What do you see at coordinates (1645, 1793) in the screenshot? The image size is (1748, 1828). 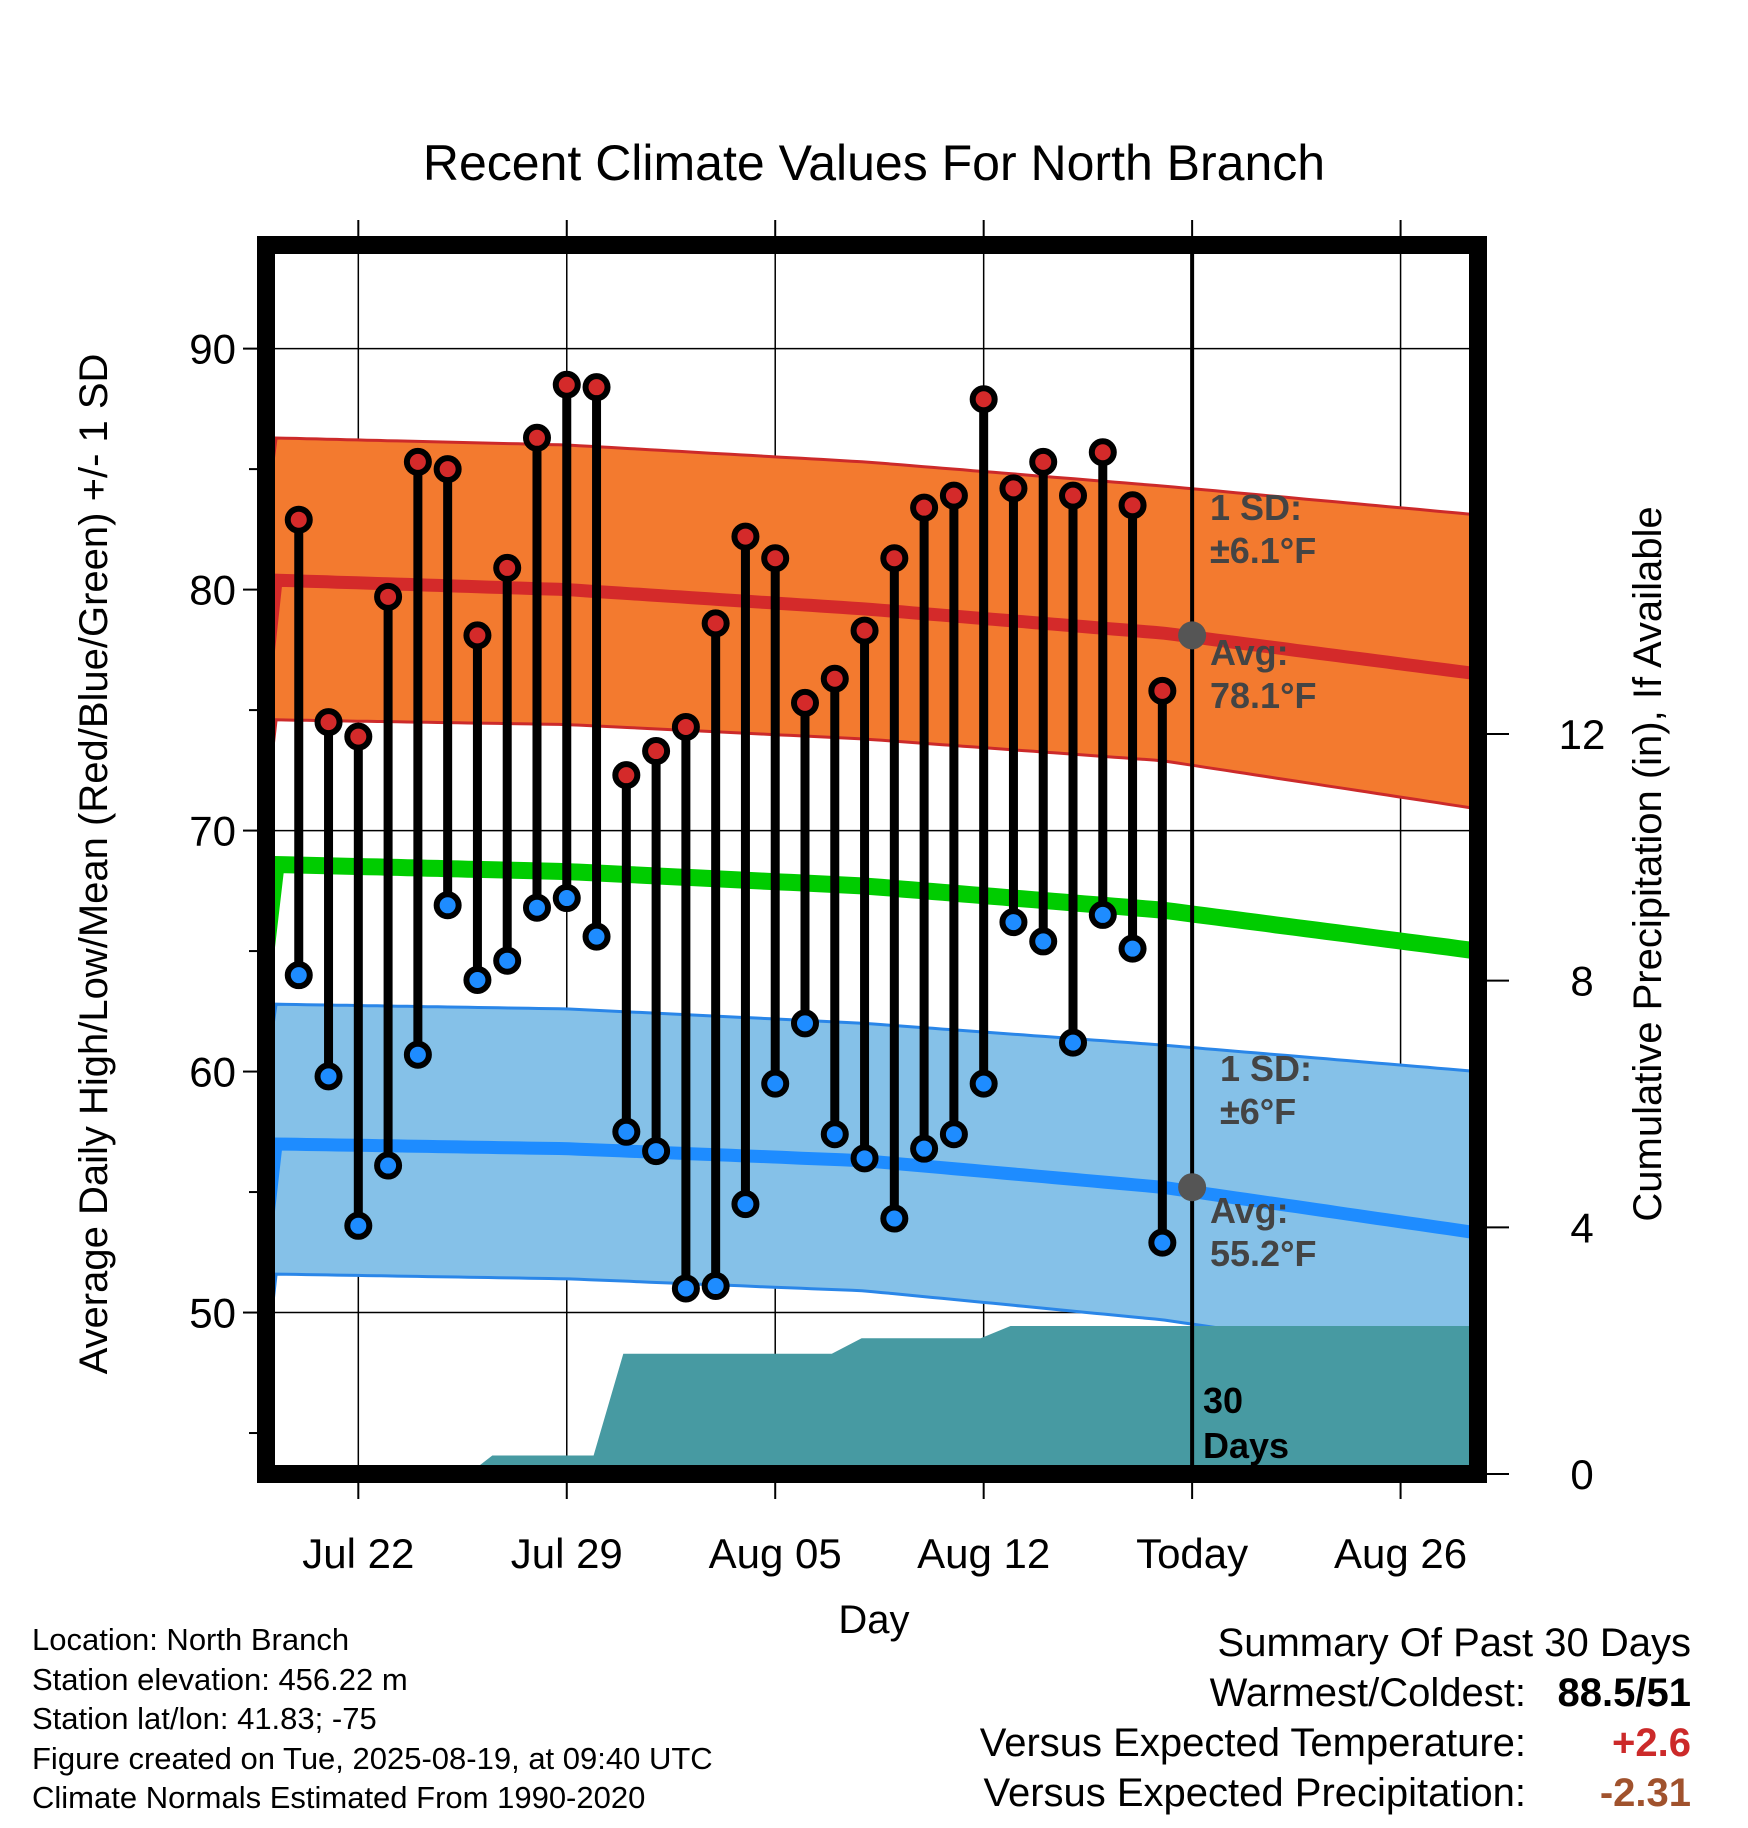 I see `precip-value: -2.31` at bounding box center [1645, 1793].